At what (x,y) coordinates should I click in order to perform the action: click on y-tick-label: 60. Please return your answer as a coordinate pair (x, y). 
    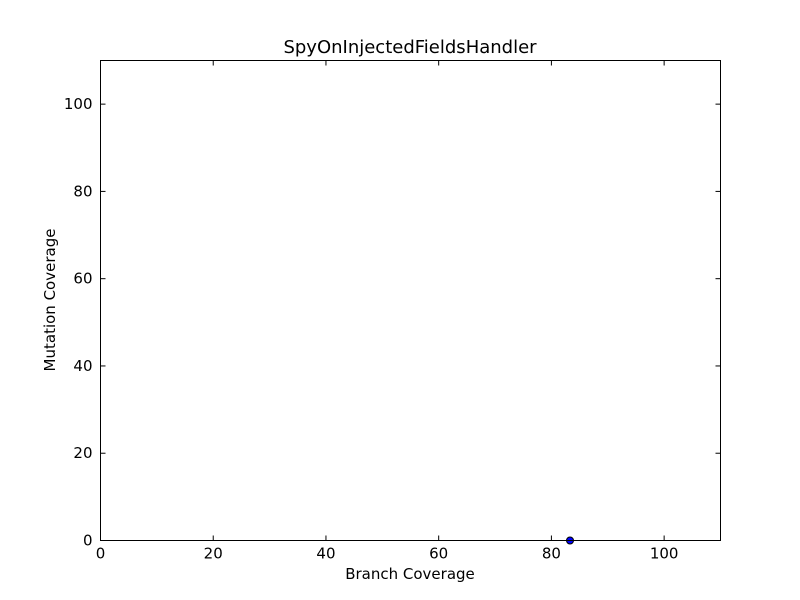
    Looking at the image, I should click on (82, 279).